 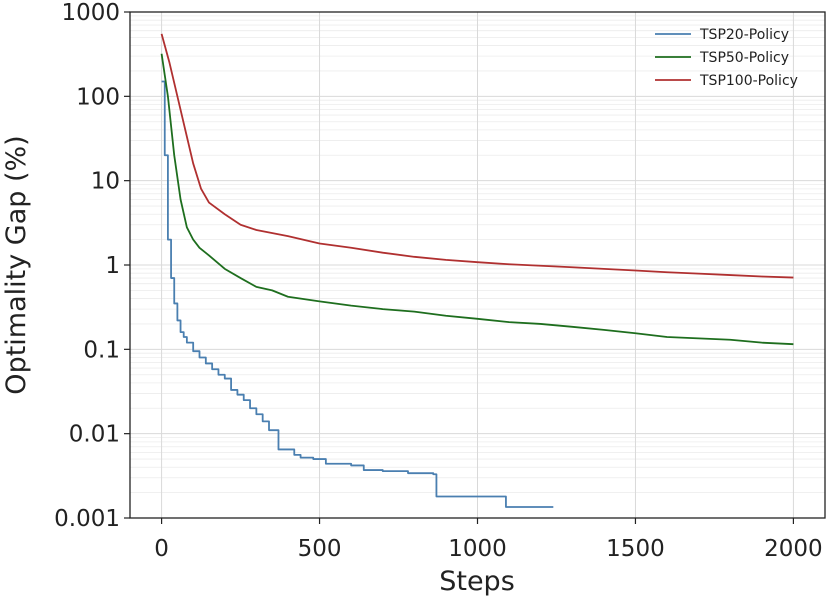 I want to click on legend-label: TSP100-Policy, so click(x=748, y=81).